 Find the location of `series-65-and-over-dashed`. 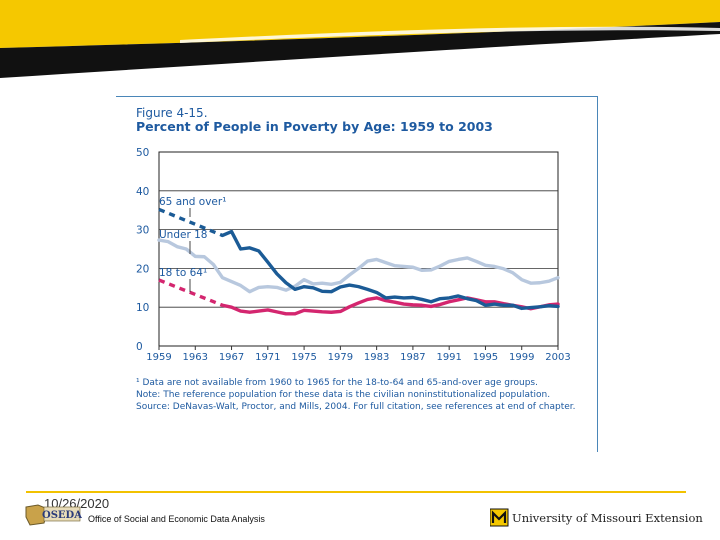

series-65-and-over-dashed is located at coordinates (191, 222).